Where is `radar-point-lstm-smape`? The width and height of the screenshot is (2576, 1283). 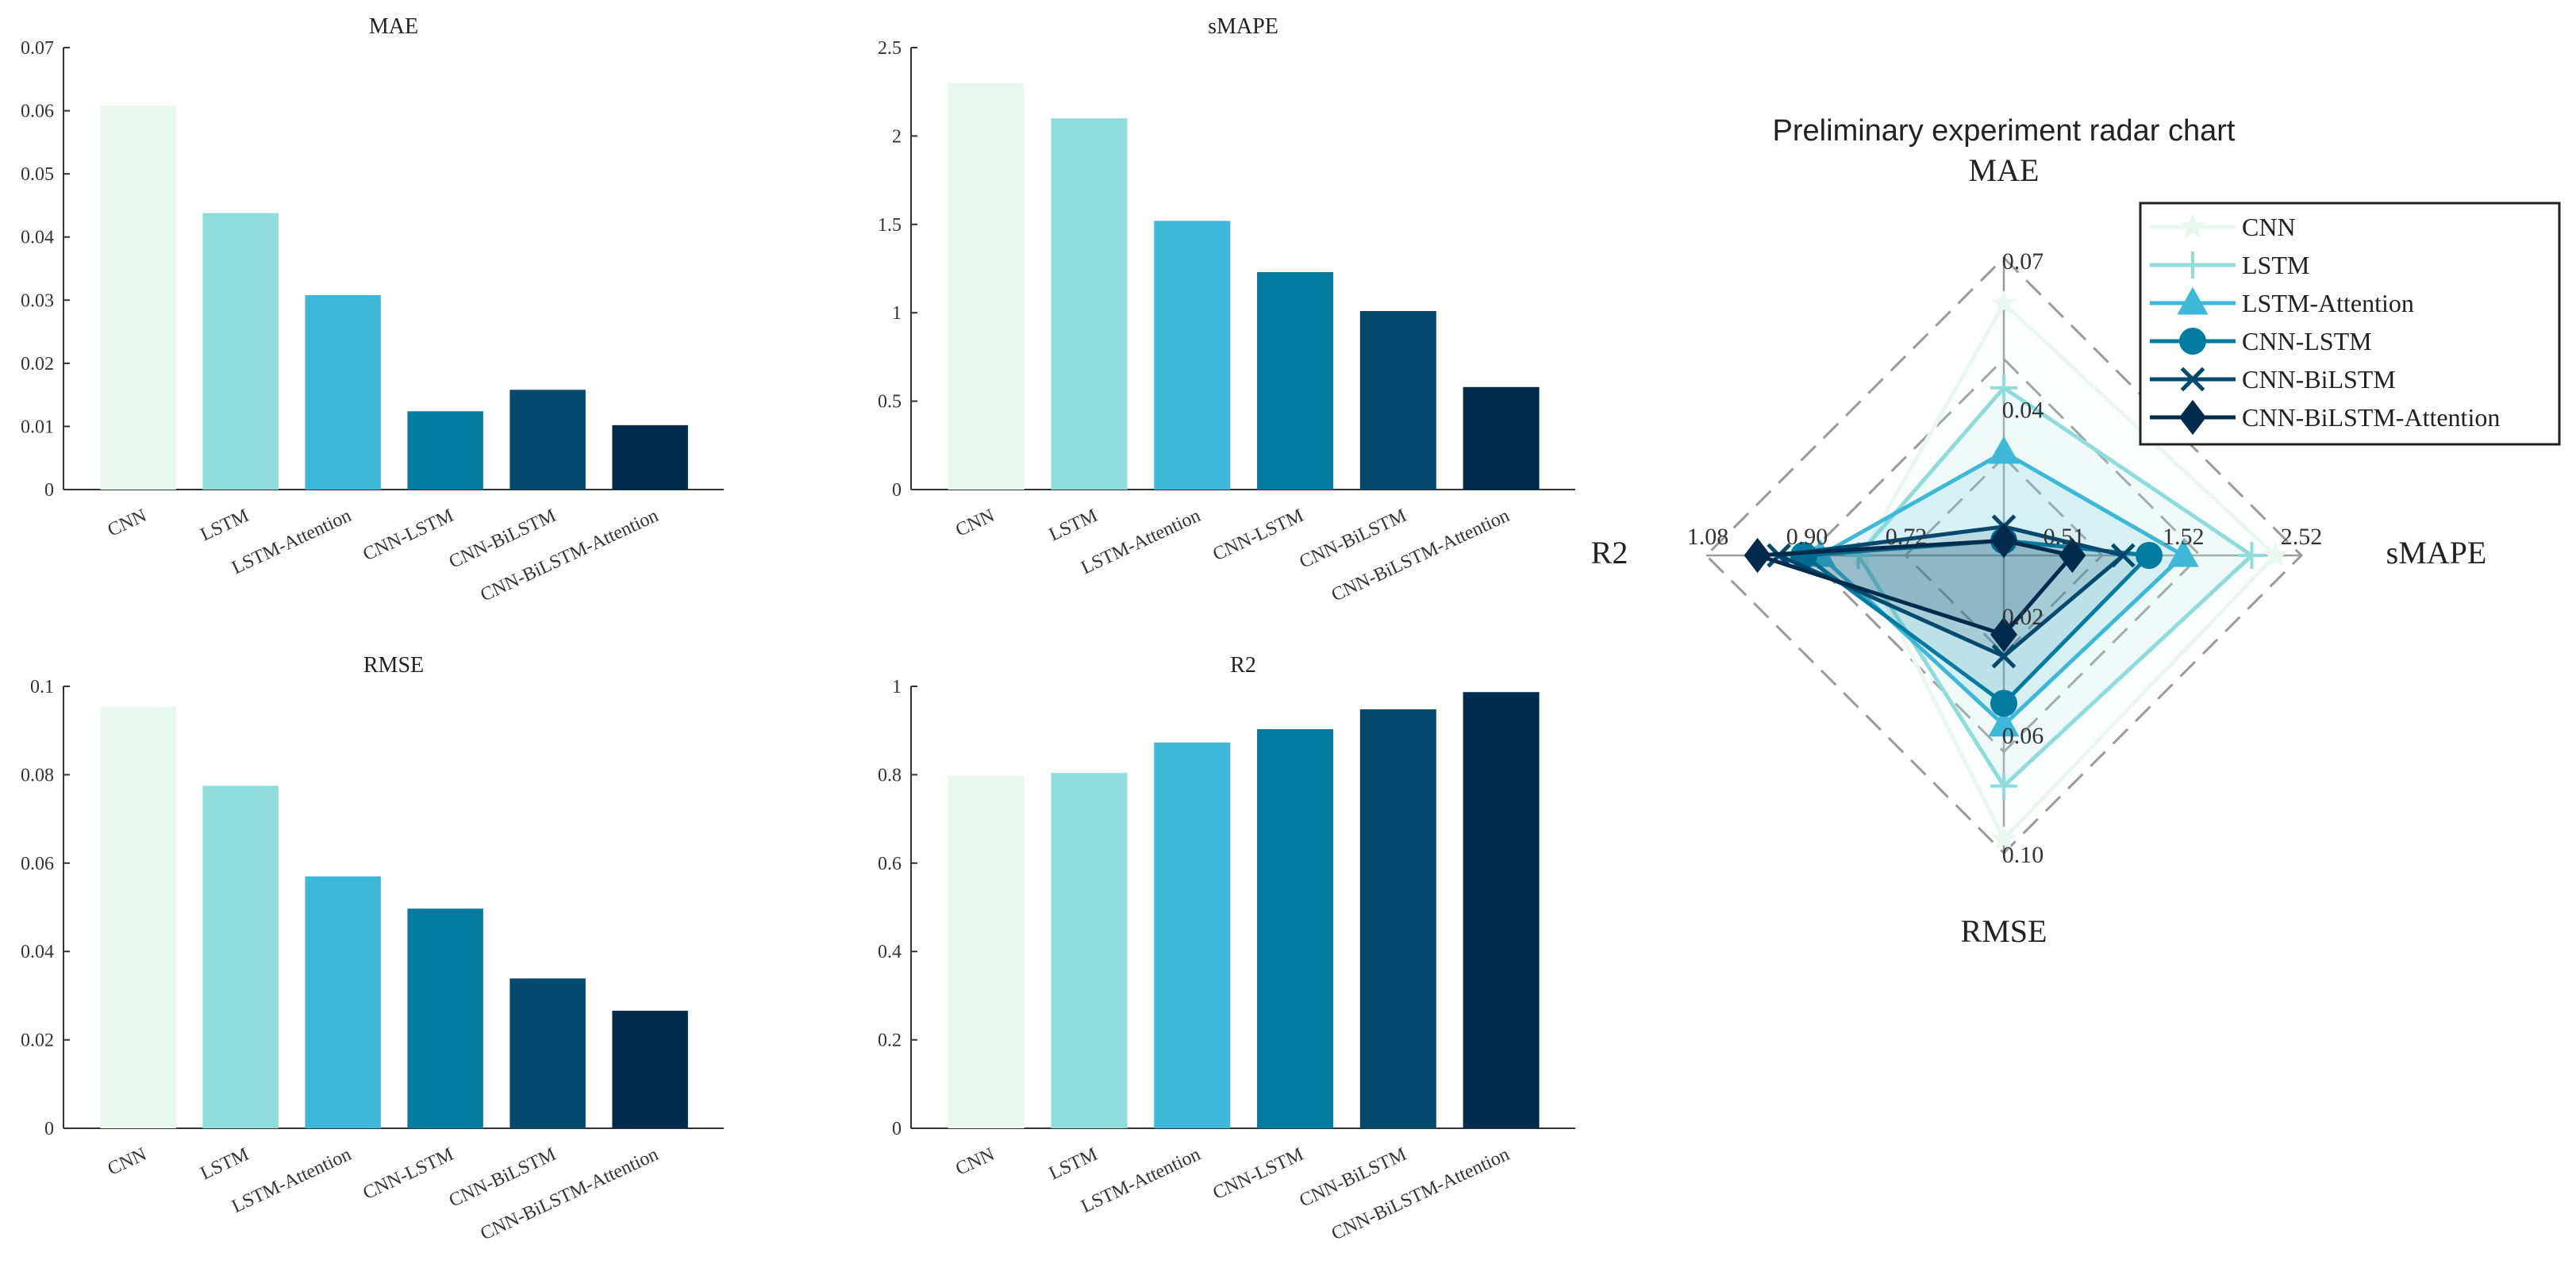 radar-point-lstm-smape is located at coordinates (2252, 555).